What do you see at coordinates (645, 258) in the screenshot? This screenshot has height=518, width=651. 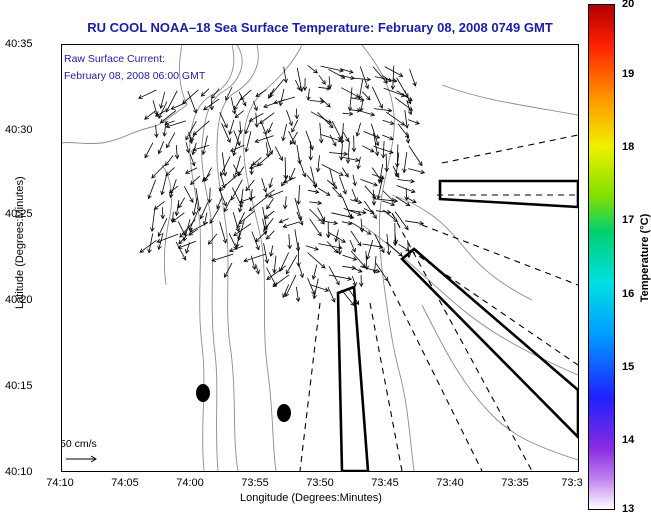 I see `colorbar-label: Temperature (°C)` at bounding box center [645, 258].